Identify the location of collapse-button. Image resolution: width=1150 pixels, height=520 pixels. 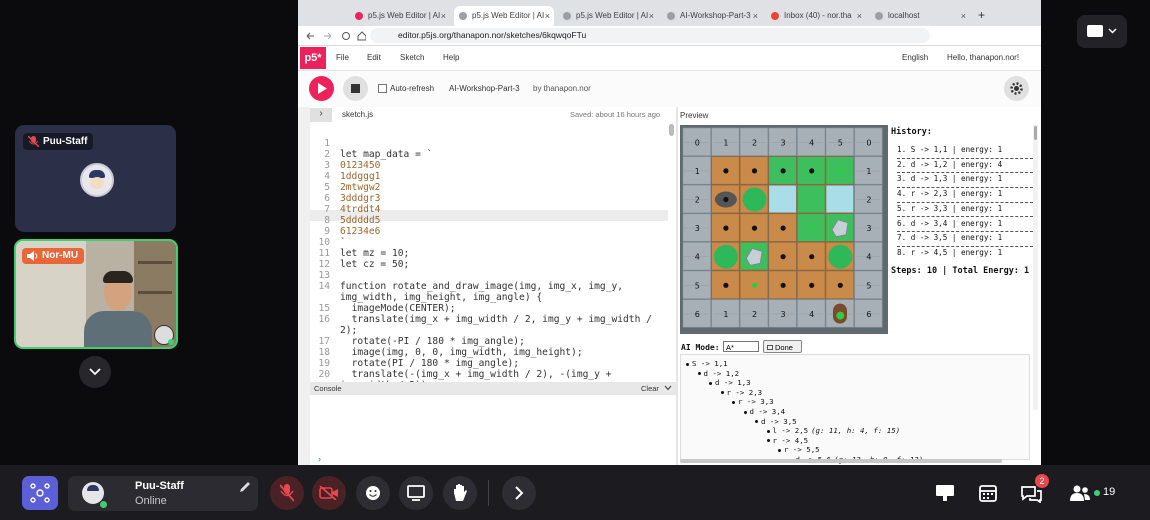
(95, 372).